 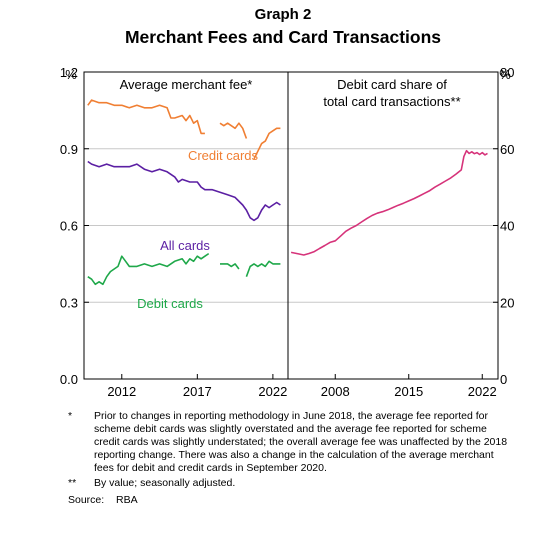 What do you see at coordinates (392, 84) in the screenshot?
I see `right-panel-title-line1: Debit card share of` at bounding box center [392, 84].